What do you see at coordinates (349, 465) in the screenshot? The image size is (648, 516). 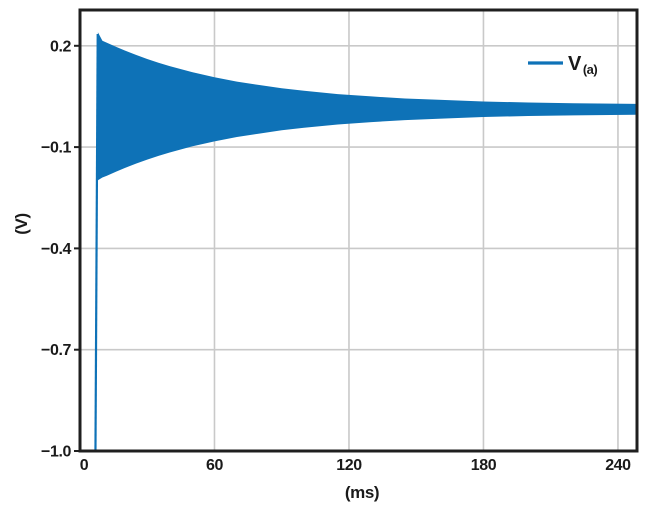 I see `x-tick-label: 120` at bounding box center [349, 465].